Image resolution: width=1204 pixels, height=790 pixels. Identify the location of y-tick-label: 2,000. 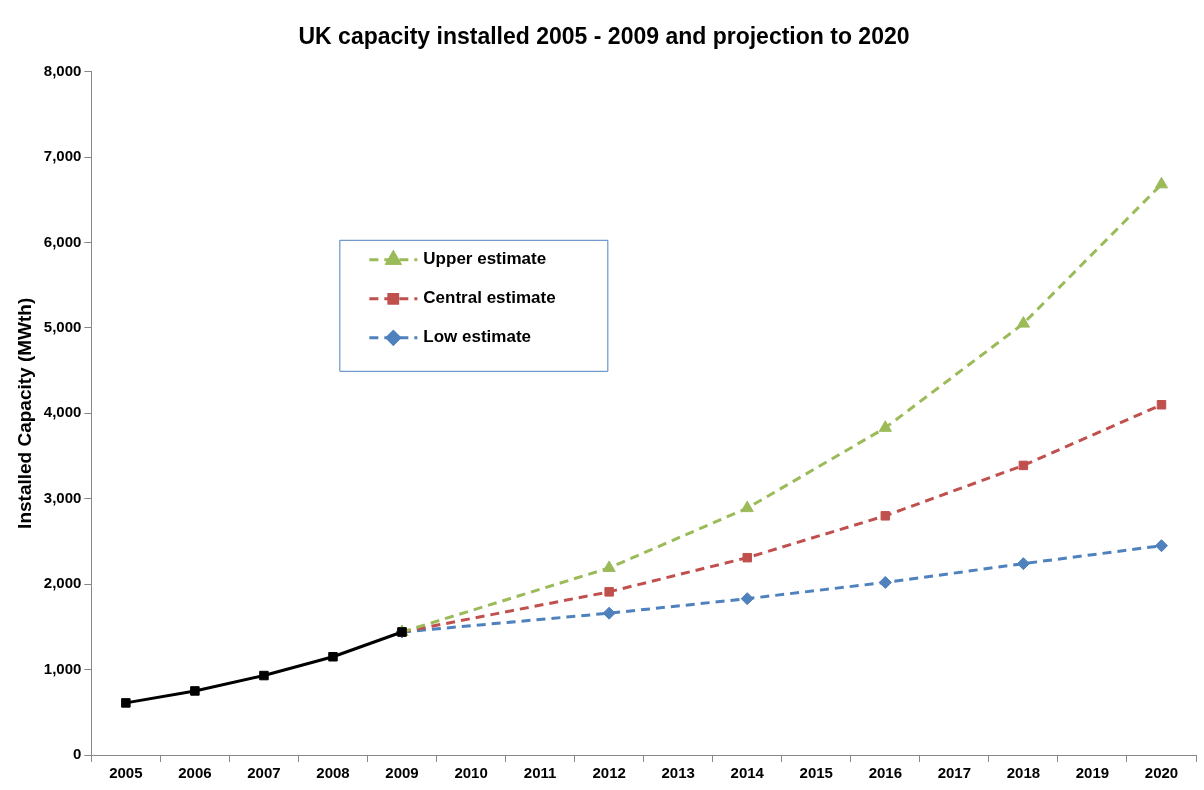
(62, 583).